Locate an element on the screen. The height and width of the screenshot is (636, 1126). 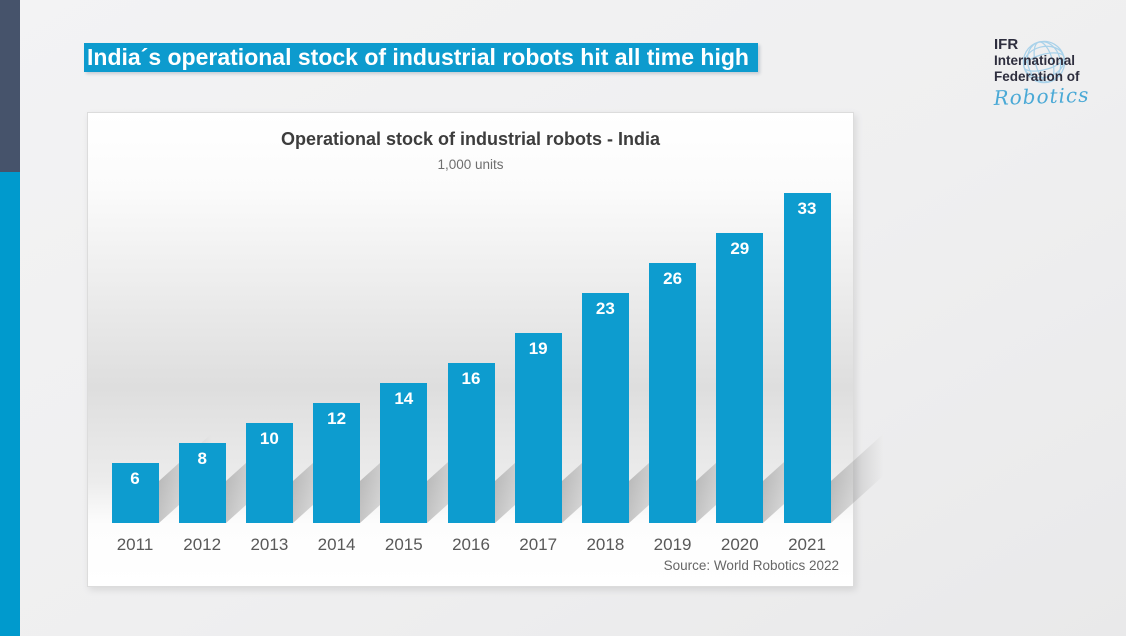
logo-line-federation: Federation of is located at coordinates (1037, 76).